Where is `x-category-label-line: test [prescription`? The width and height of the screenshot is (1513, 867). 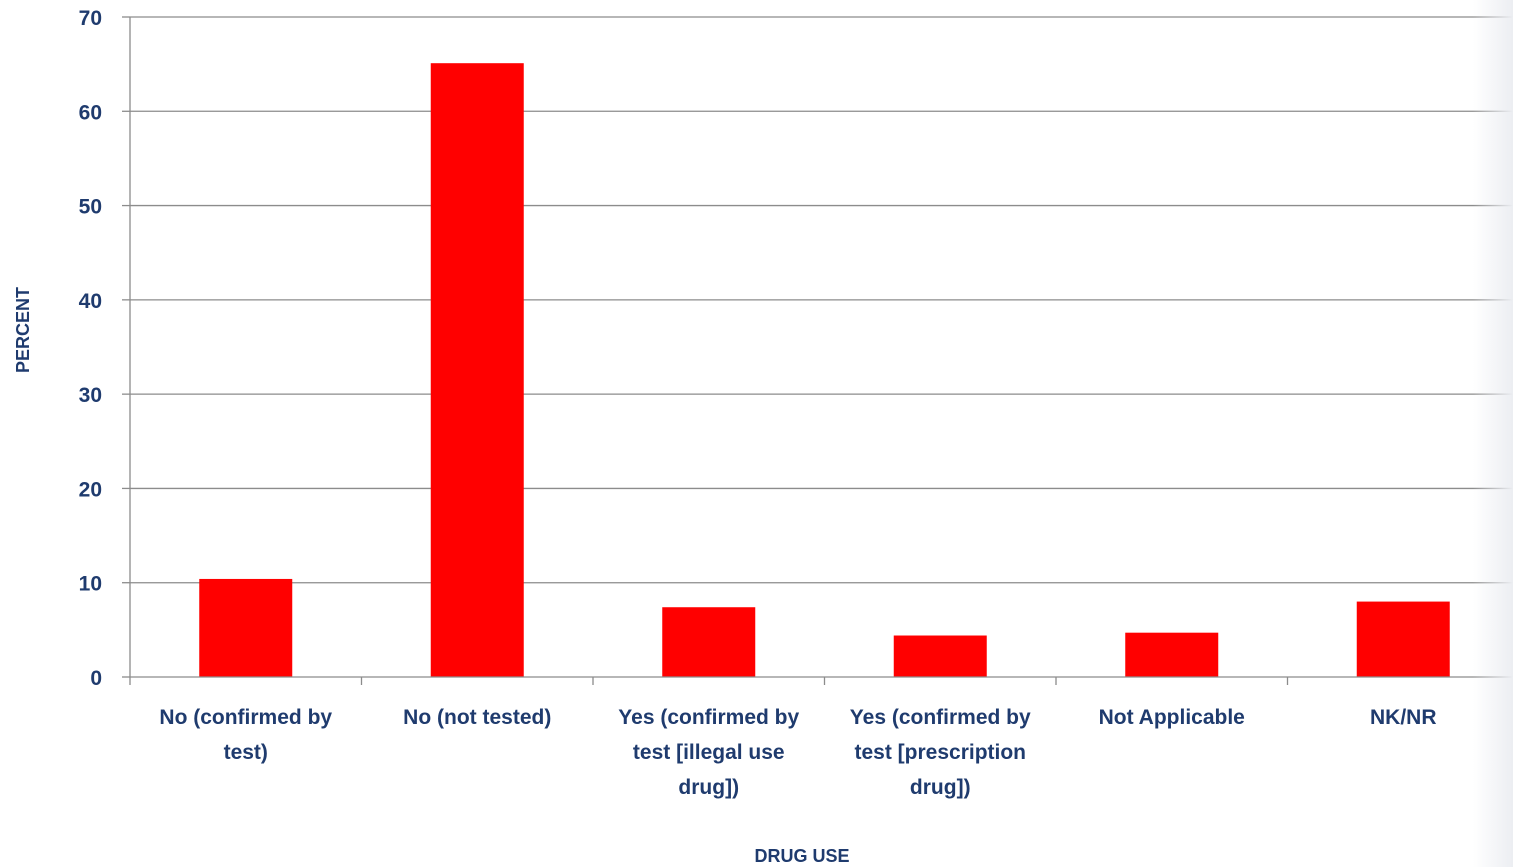 x-category-label-line: test [prescription is located at coordinates (940, 752).